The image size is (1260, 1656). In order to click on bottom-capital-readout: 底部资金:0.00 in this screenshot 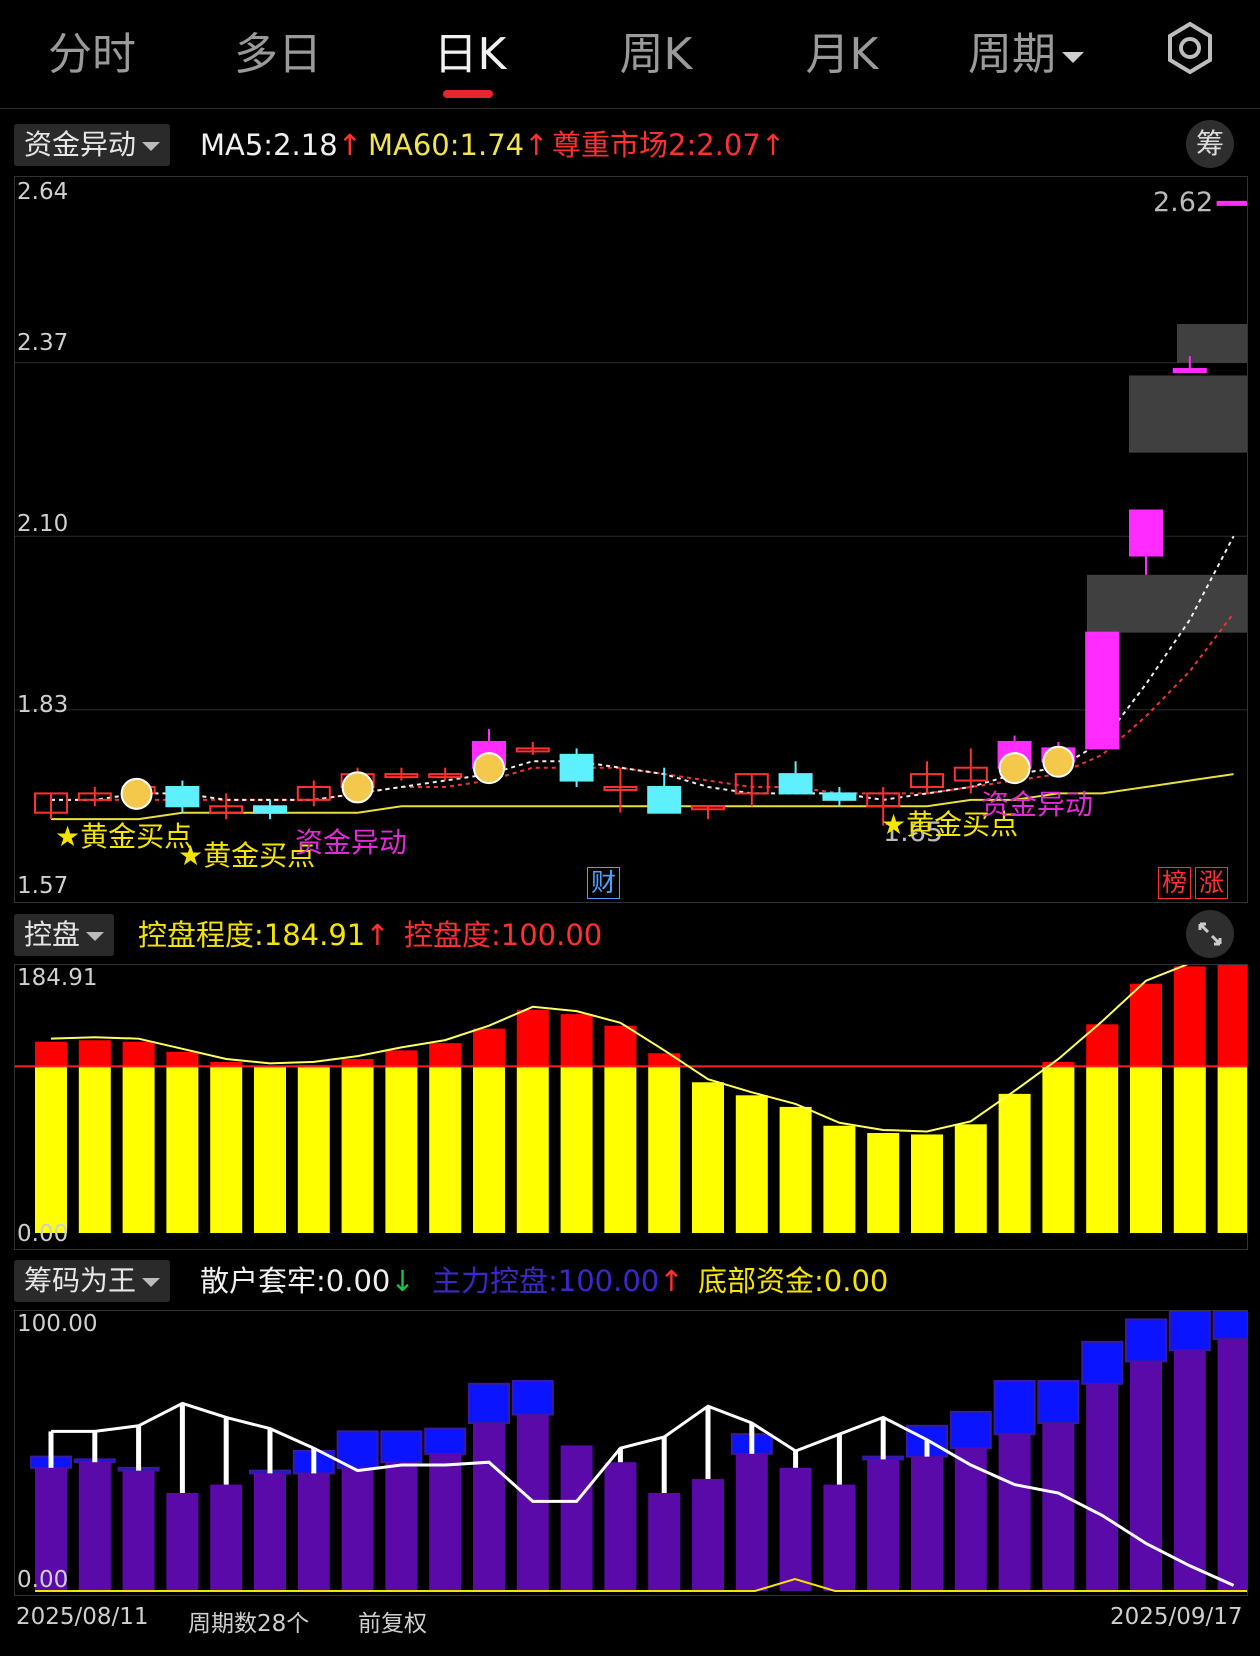, I will do `click(793, 1281)`.